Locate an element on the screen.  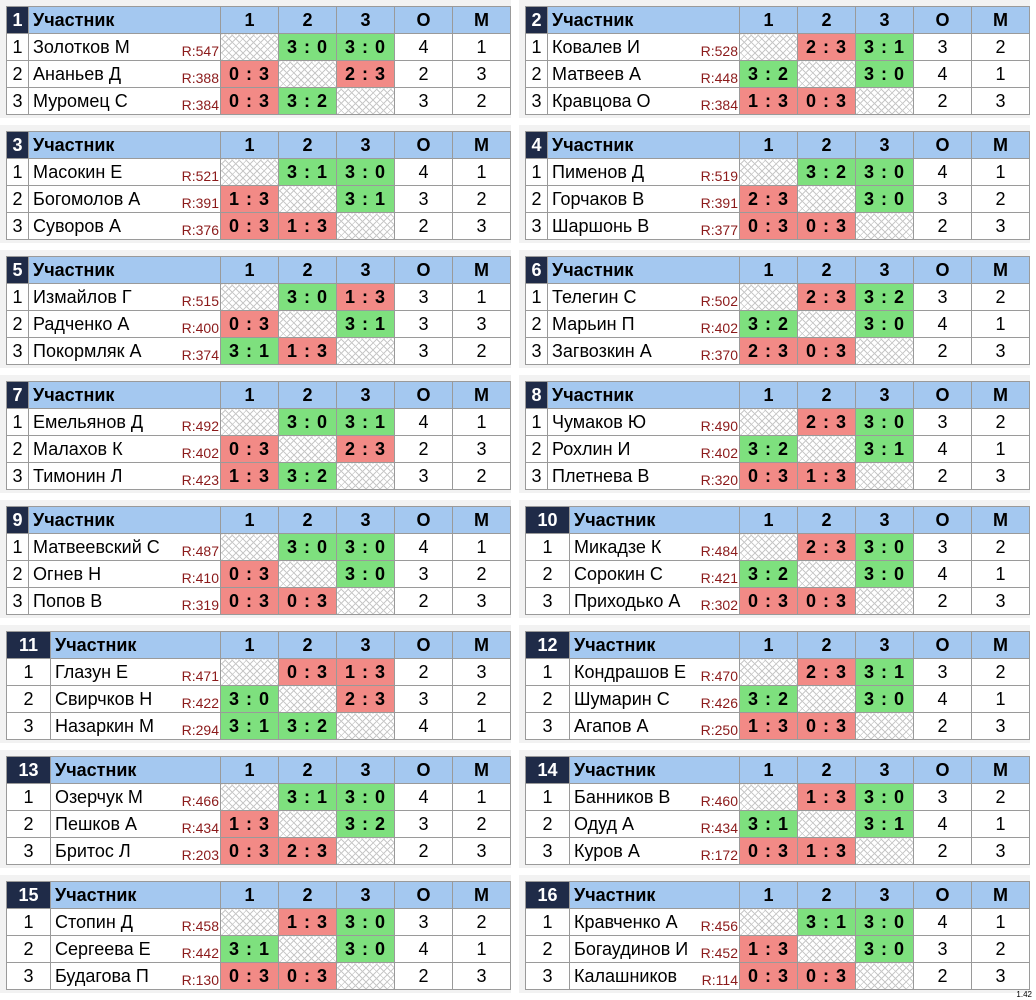
player-rating: R:466 is located at coordinates (199, 801).